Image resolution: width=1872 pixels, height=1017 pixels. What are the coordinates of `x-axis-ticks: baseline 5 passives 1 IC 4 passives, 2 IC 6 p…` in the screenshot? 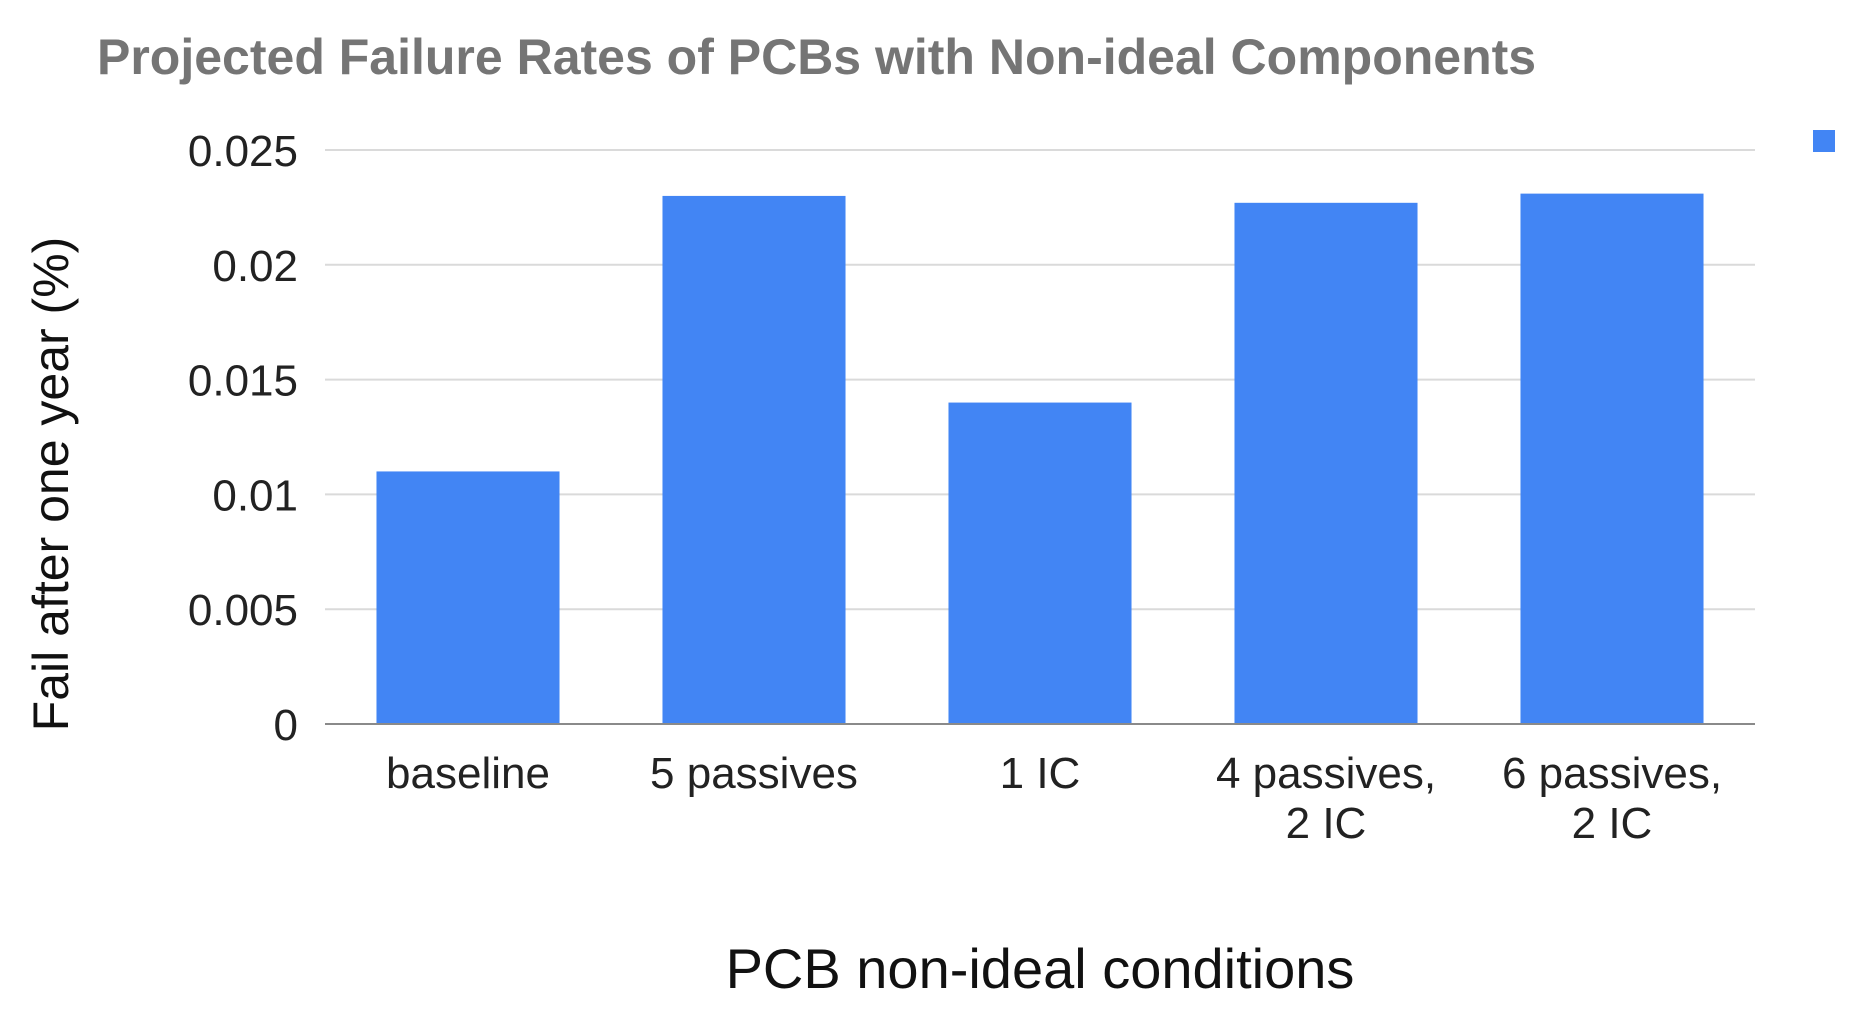 It's located at (1054, 798).